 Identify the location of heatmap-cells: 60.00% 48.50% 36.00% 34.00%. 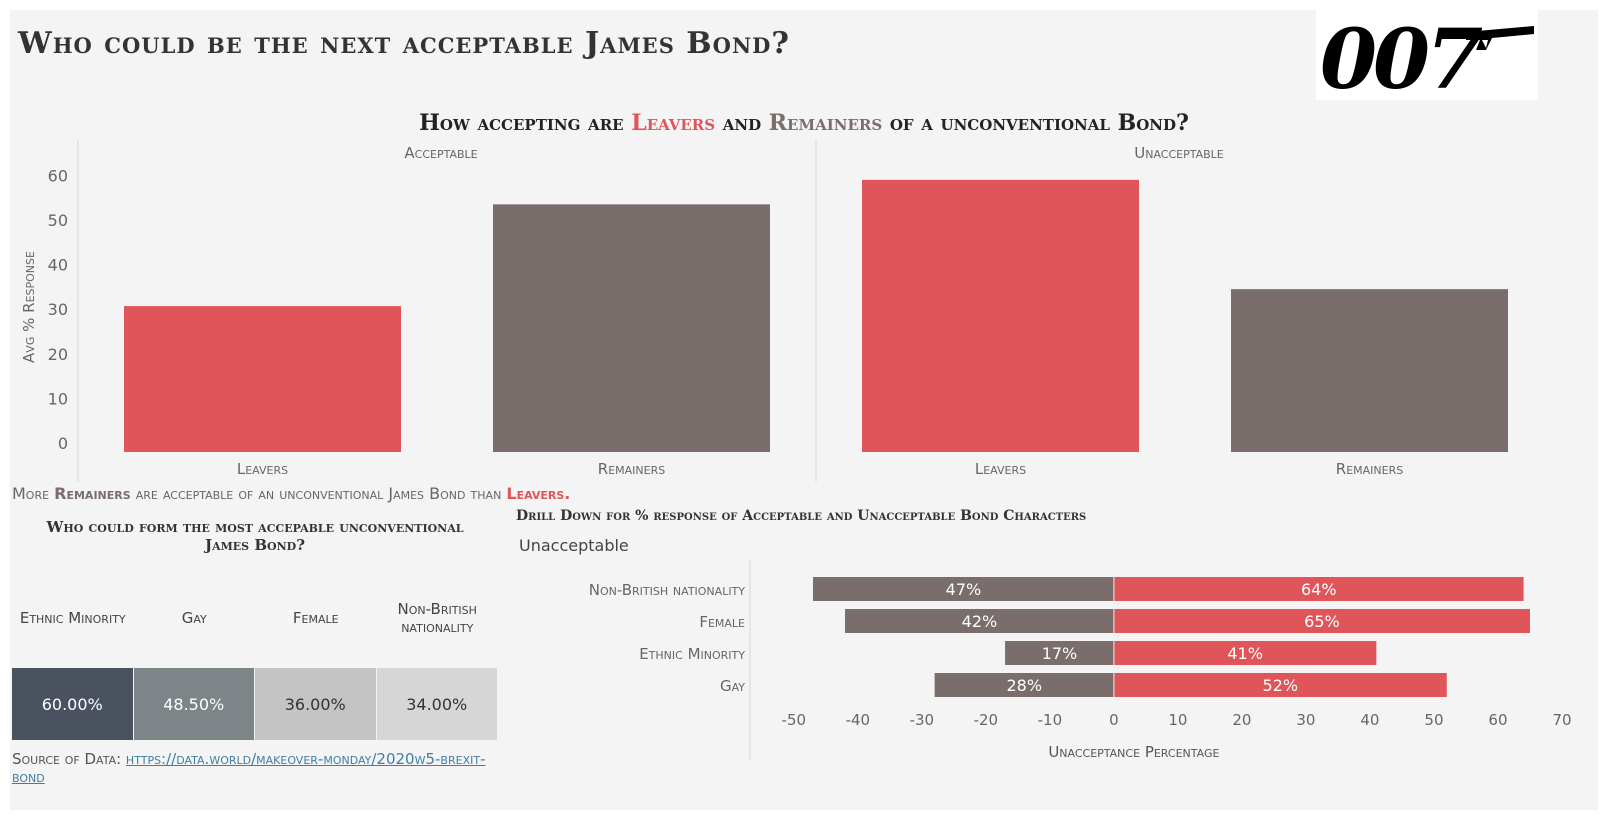
(255, 704).